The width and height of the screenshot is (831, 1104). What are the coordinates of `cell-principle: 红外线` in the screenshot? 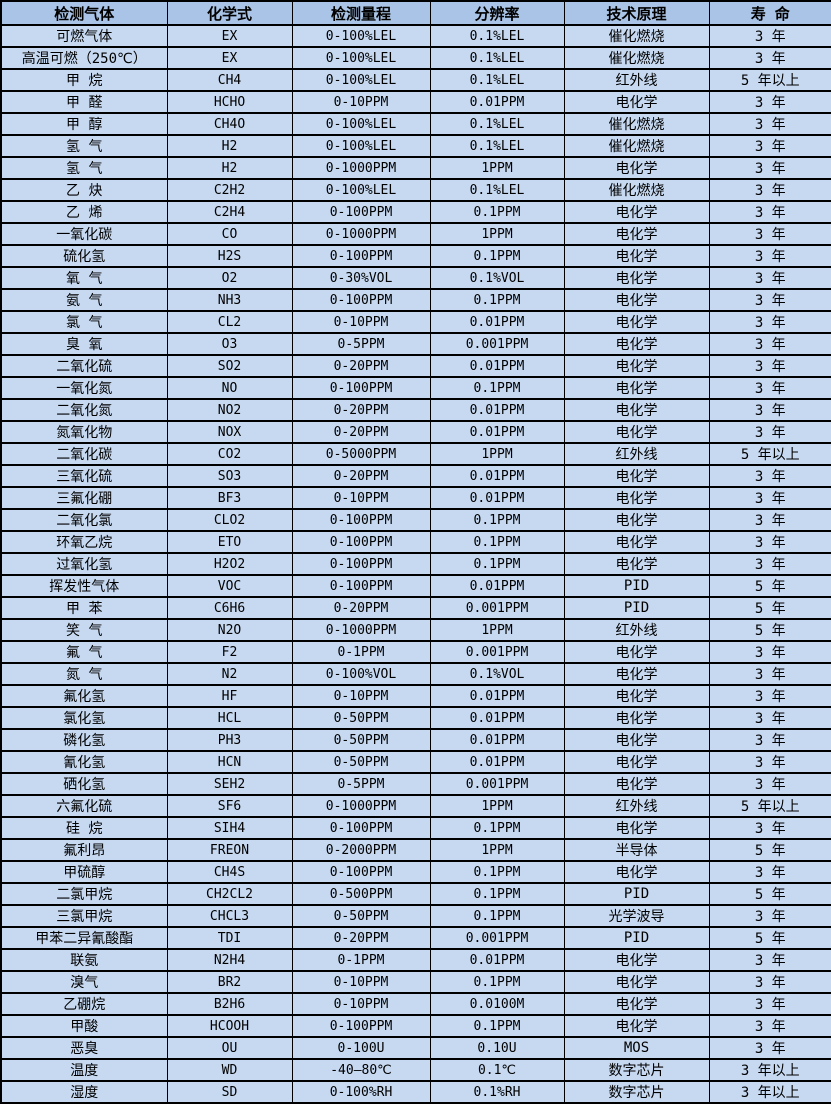 It's located at (636, 80).